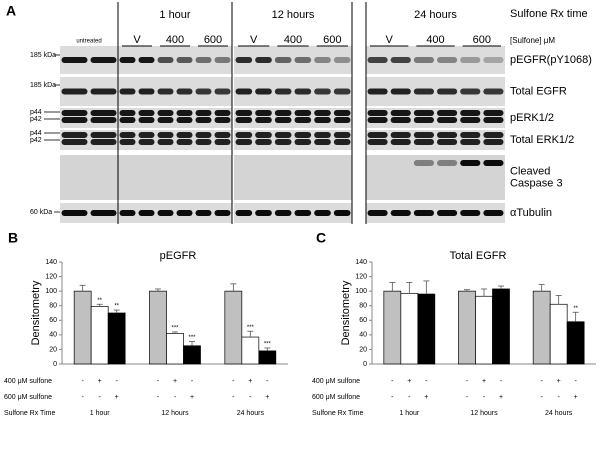  What do you see at coordinates (336, 397) in the screenshot?
I see `treatment-label: 600 μM sulfone` at bounding box center [336, 397].